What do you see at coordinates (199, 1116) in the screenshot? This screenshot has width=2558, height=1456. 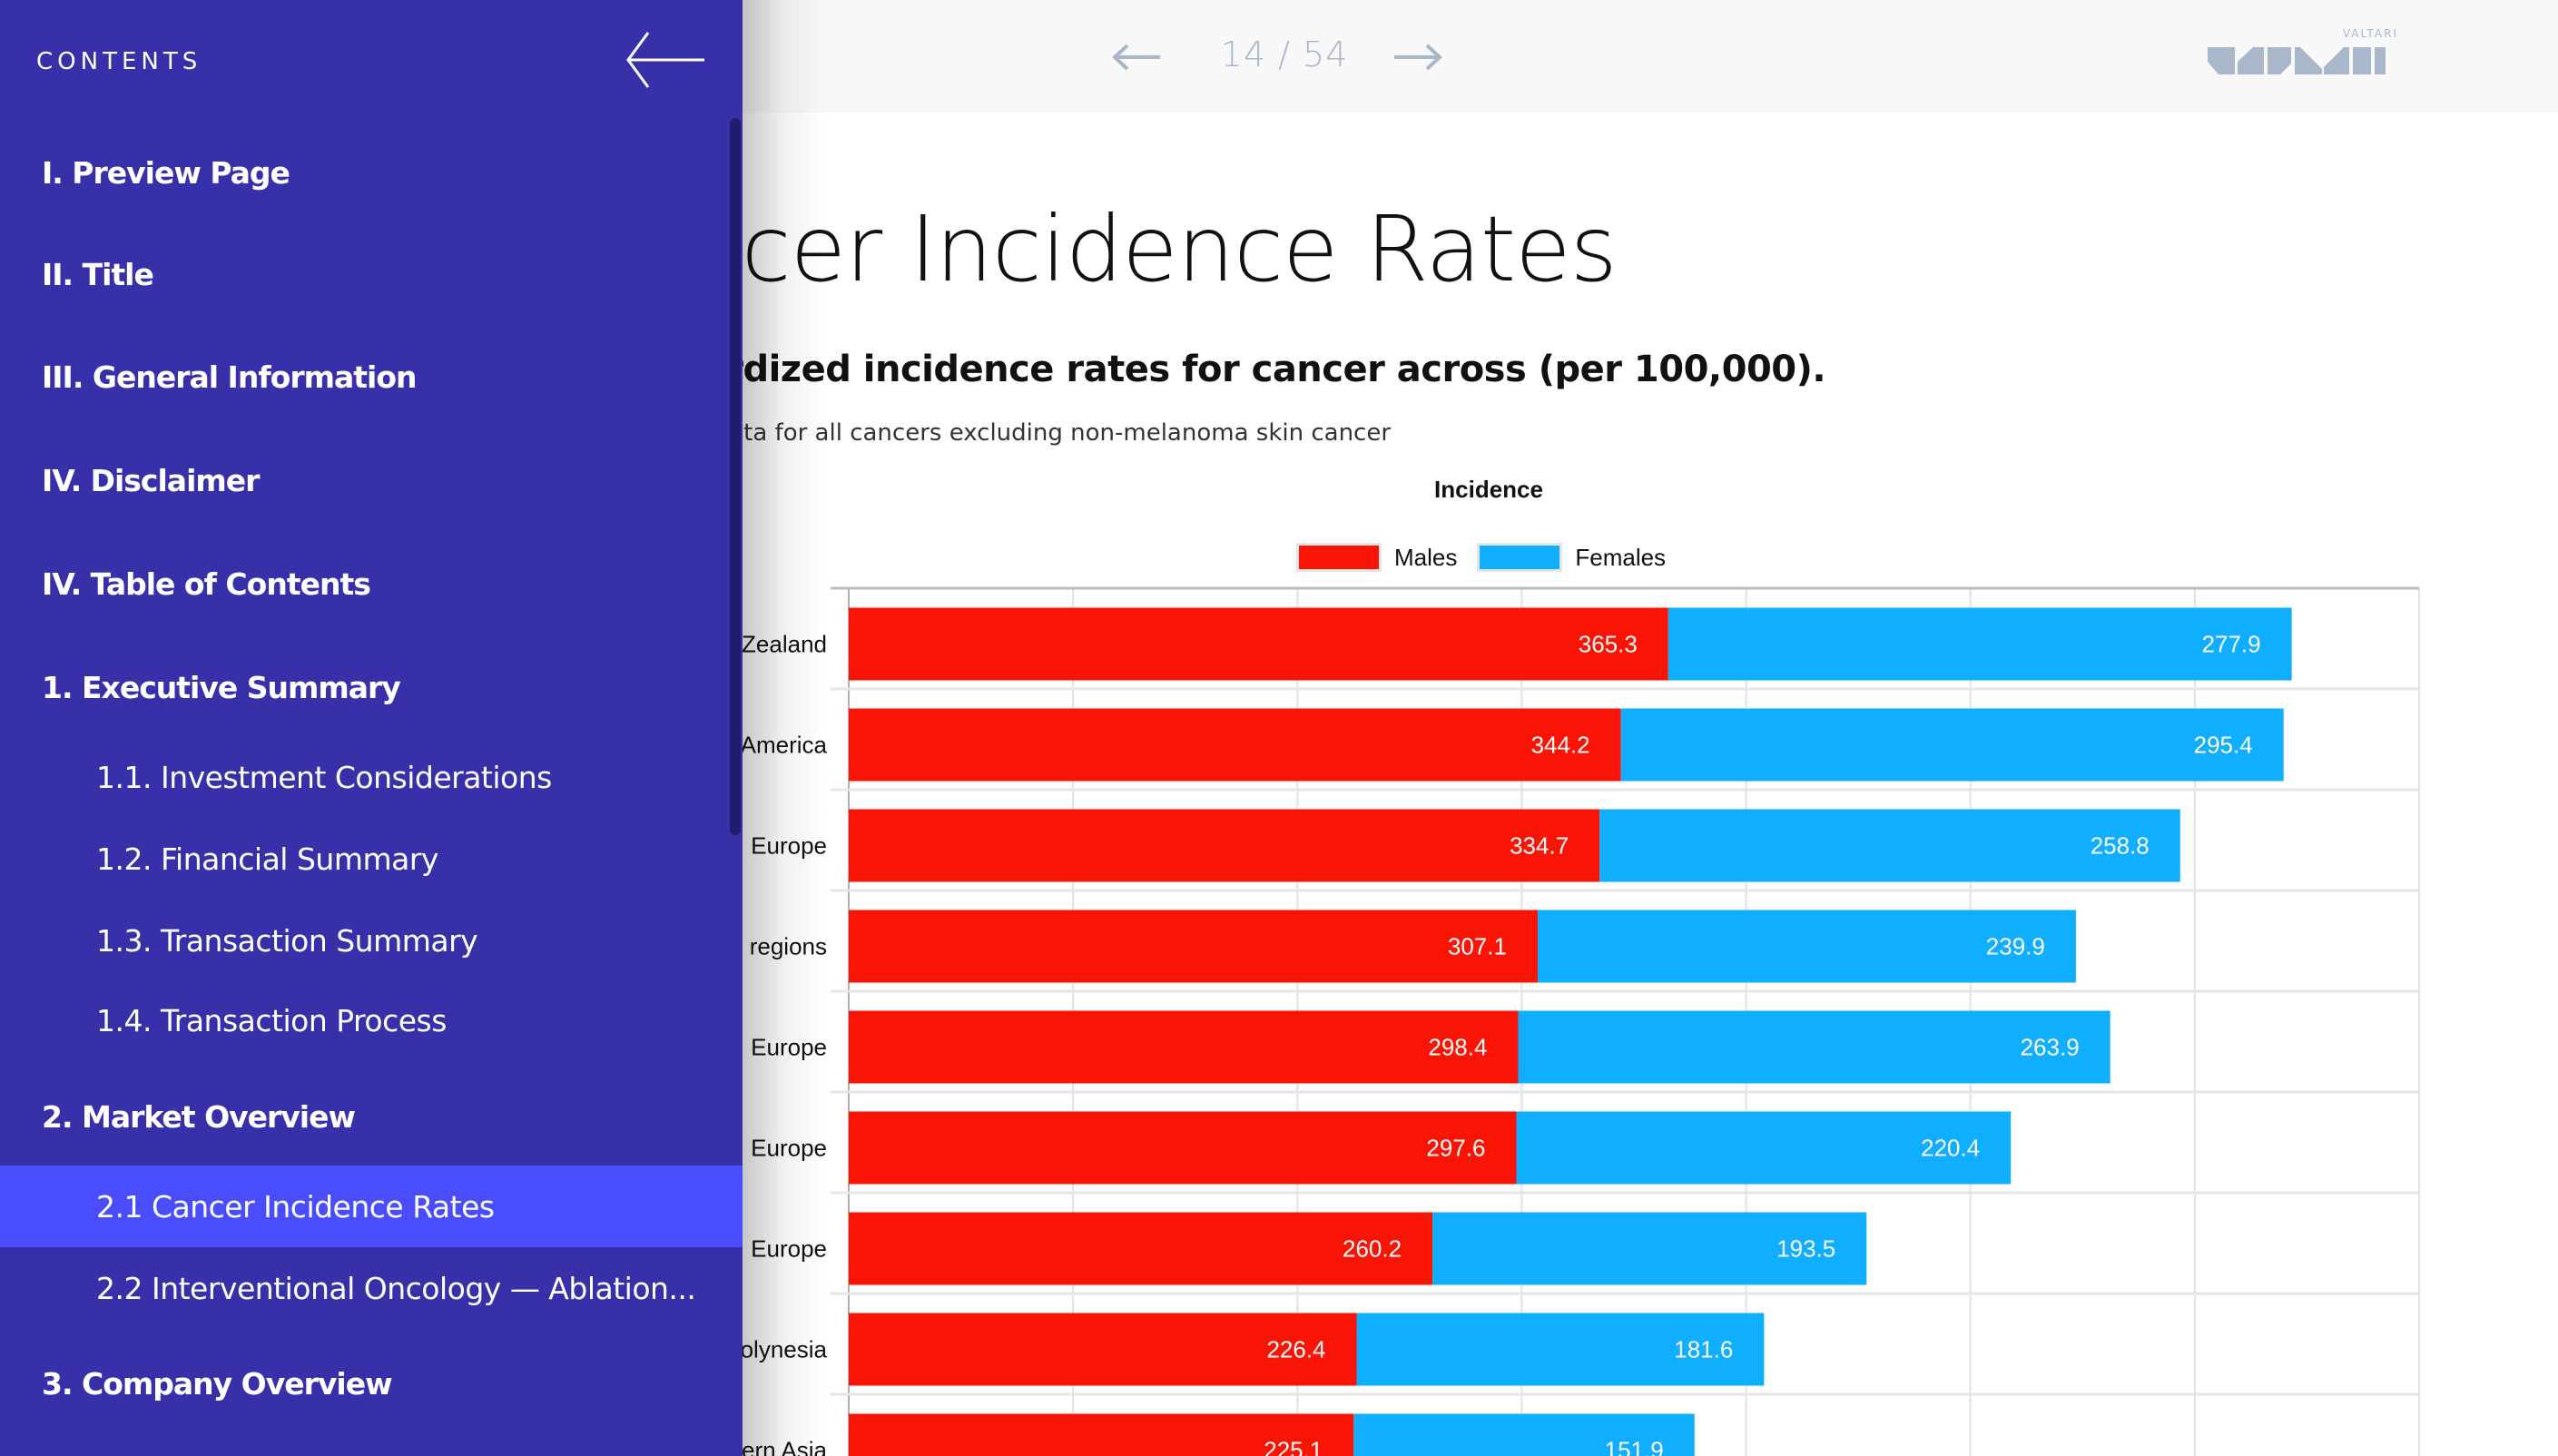 I see `toc-item-label: 2. Market Overview` at bounding box center [199, 1116].